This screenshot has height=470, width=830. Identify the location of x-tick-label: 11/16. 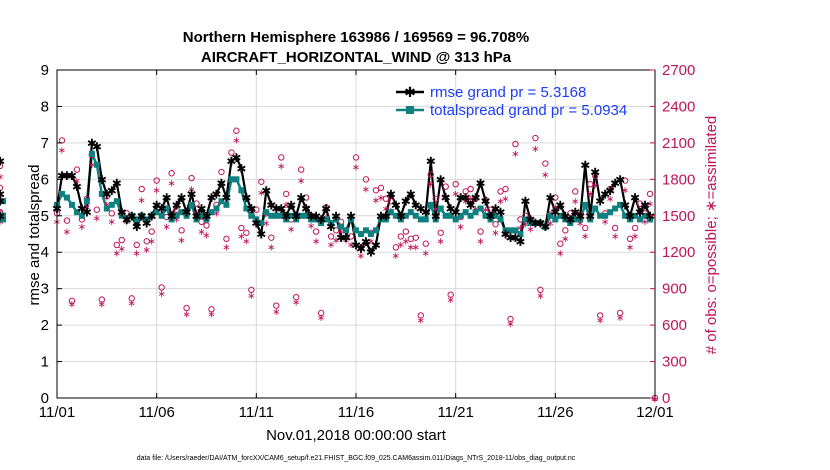
(356, 412).